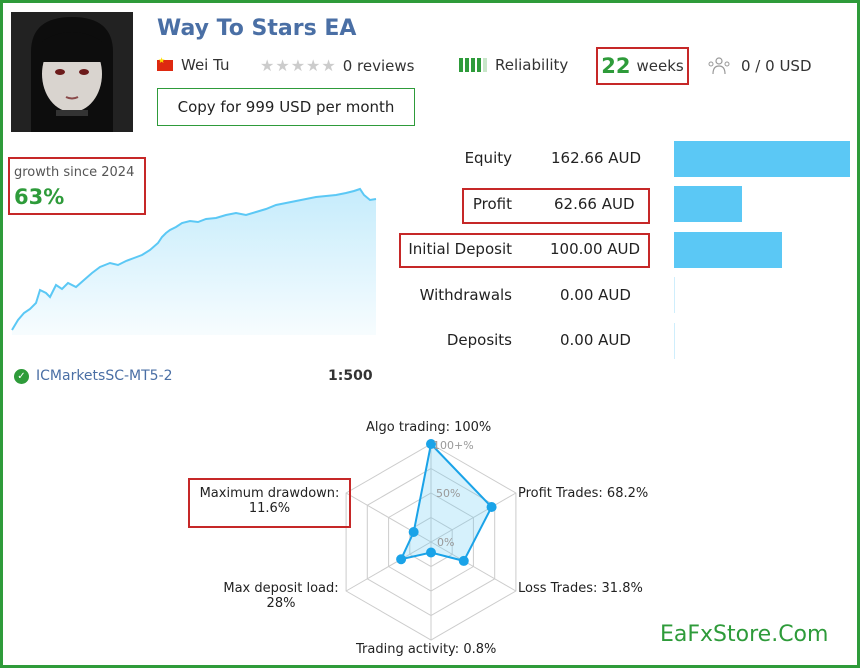  I want to click on initial-deposit-highlight, so click(524, 250).